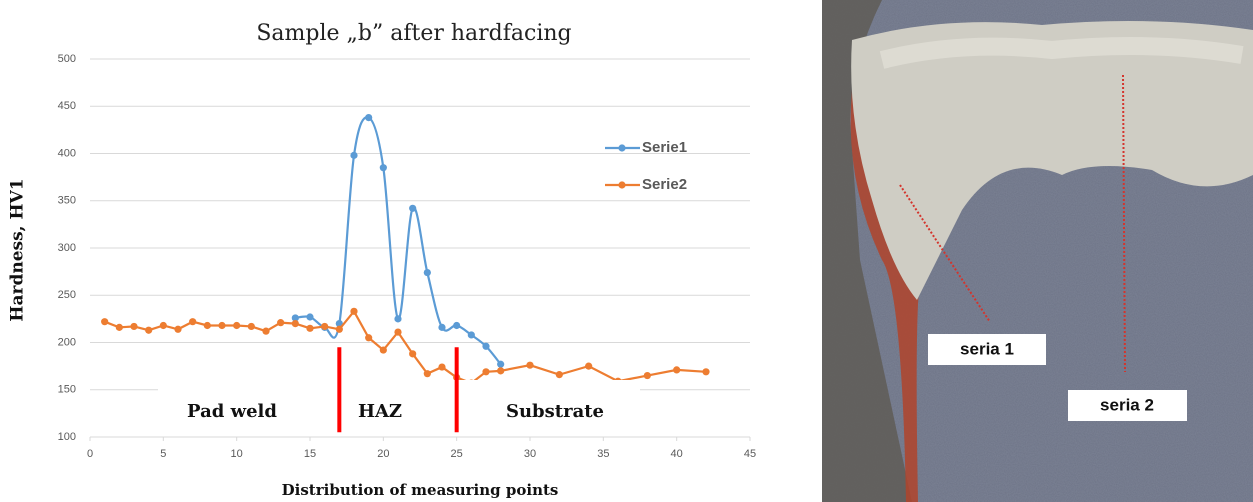  I want to click on legend-label: Serie1, so click(664, 147).